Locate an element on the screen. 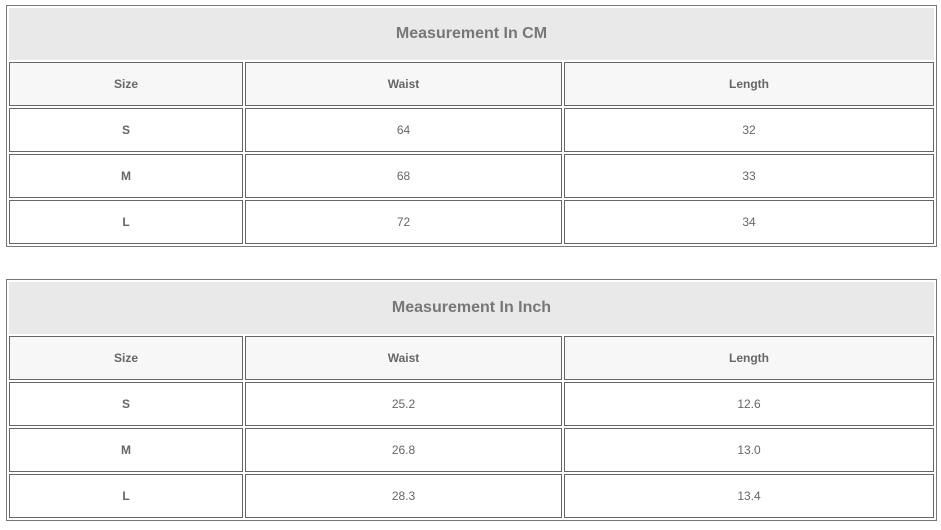 The image size is (941, 530). waist-cell: 64 is located at coordinates (403, 130).